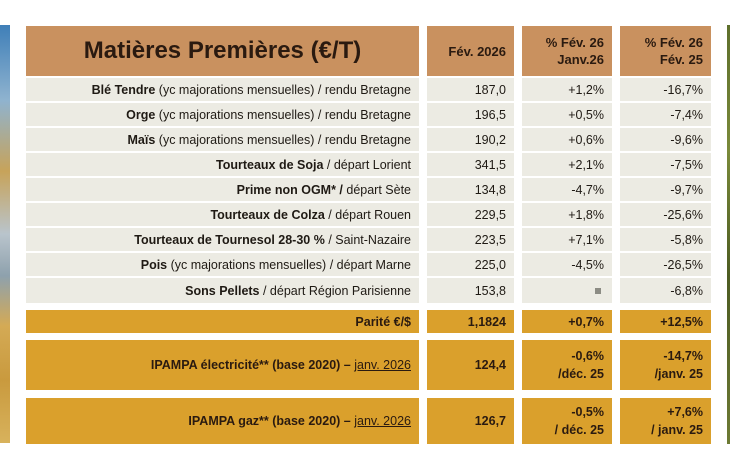 The image size is (730, 460). Describe the element at coordinates (685, 412) in the screenshot. I see `yoy-value: +7,6%` at that location.